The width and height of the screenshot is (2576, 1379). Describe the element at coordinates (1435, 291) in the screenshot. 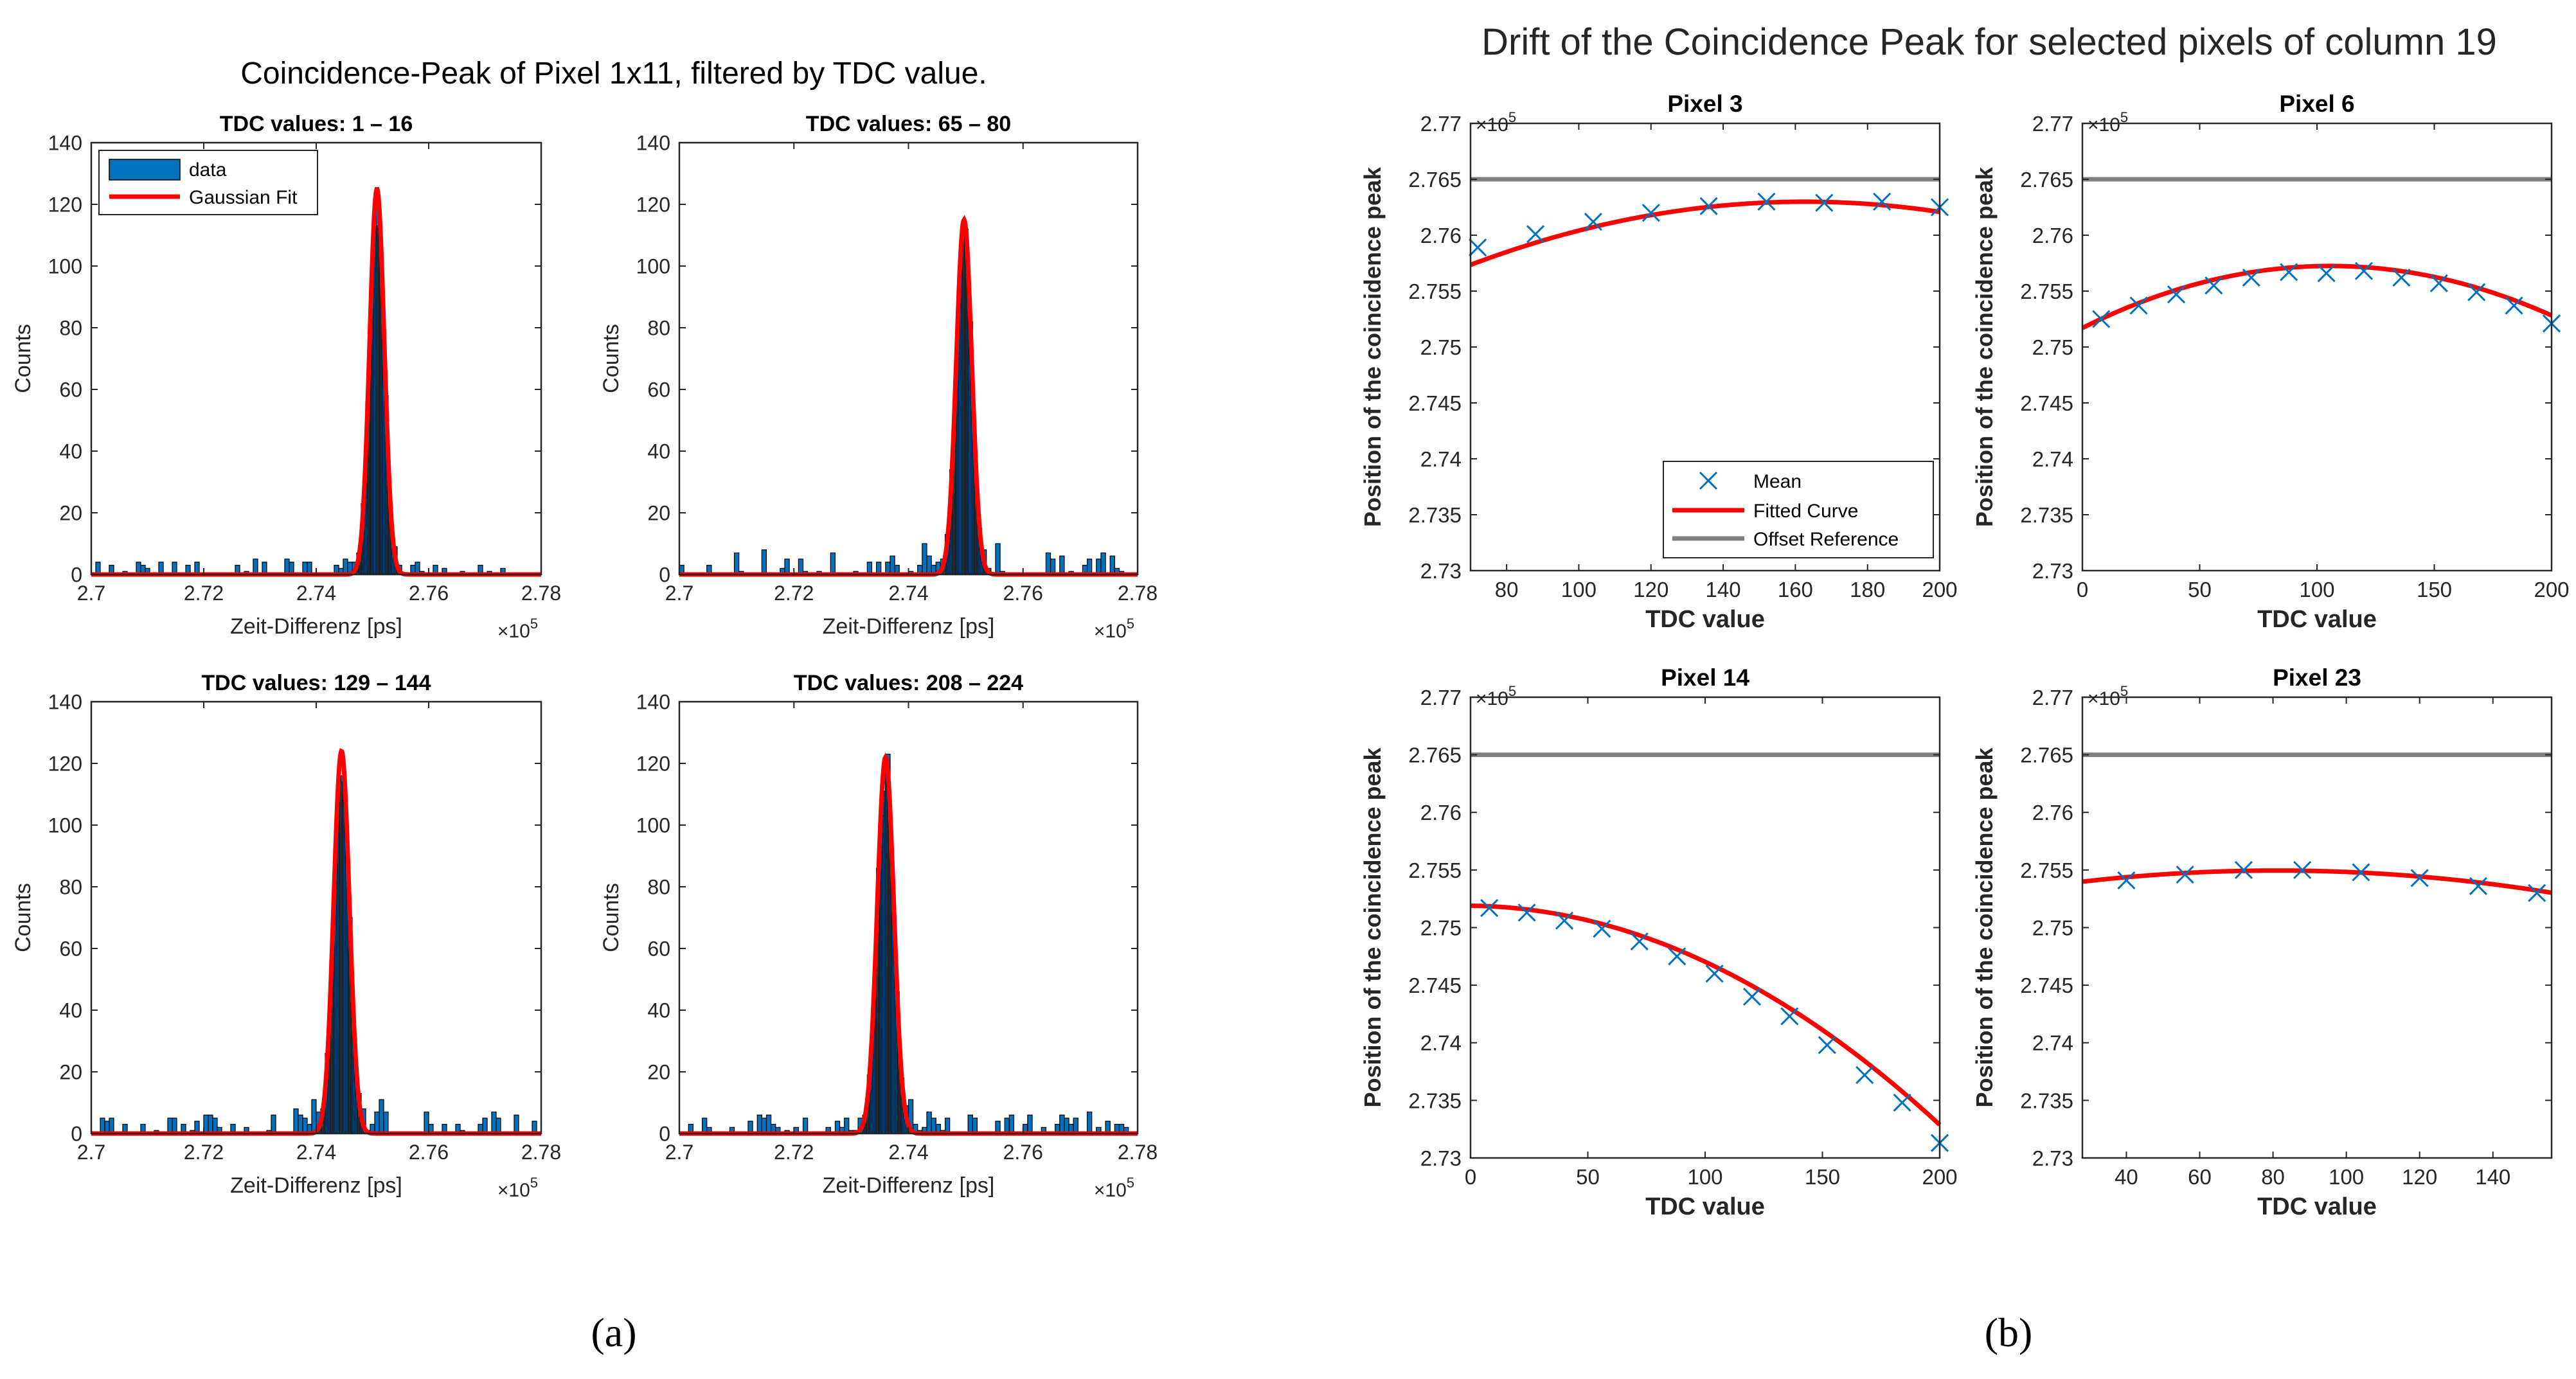

I see `b1-ytick-label: 2.755` at that location.